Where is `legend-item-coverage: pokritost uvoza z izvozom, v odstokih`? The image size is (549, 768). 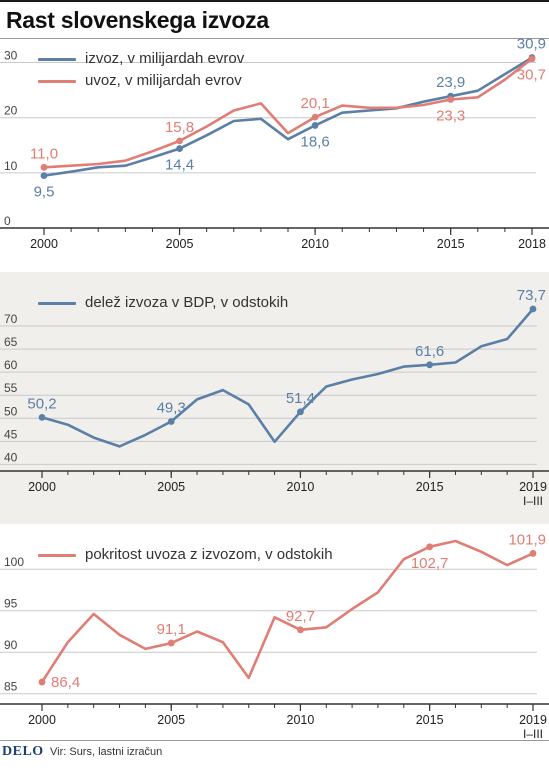
legend-item-coverage: pokritost uvoza z izvozom, v odstokih is located at coordinates (185, 555).